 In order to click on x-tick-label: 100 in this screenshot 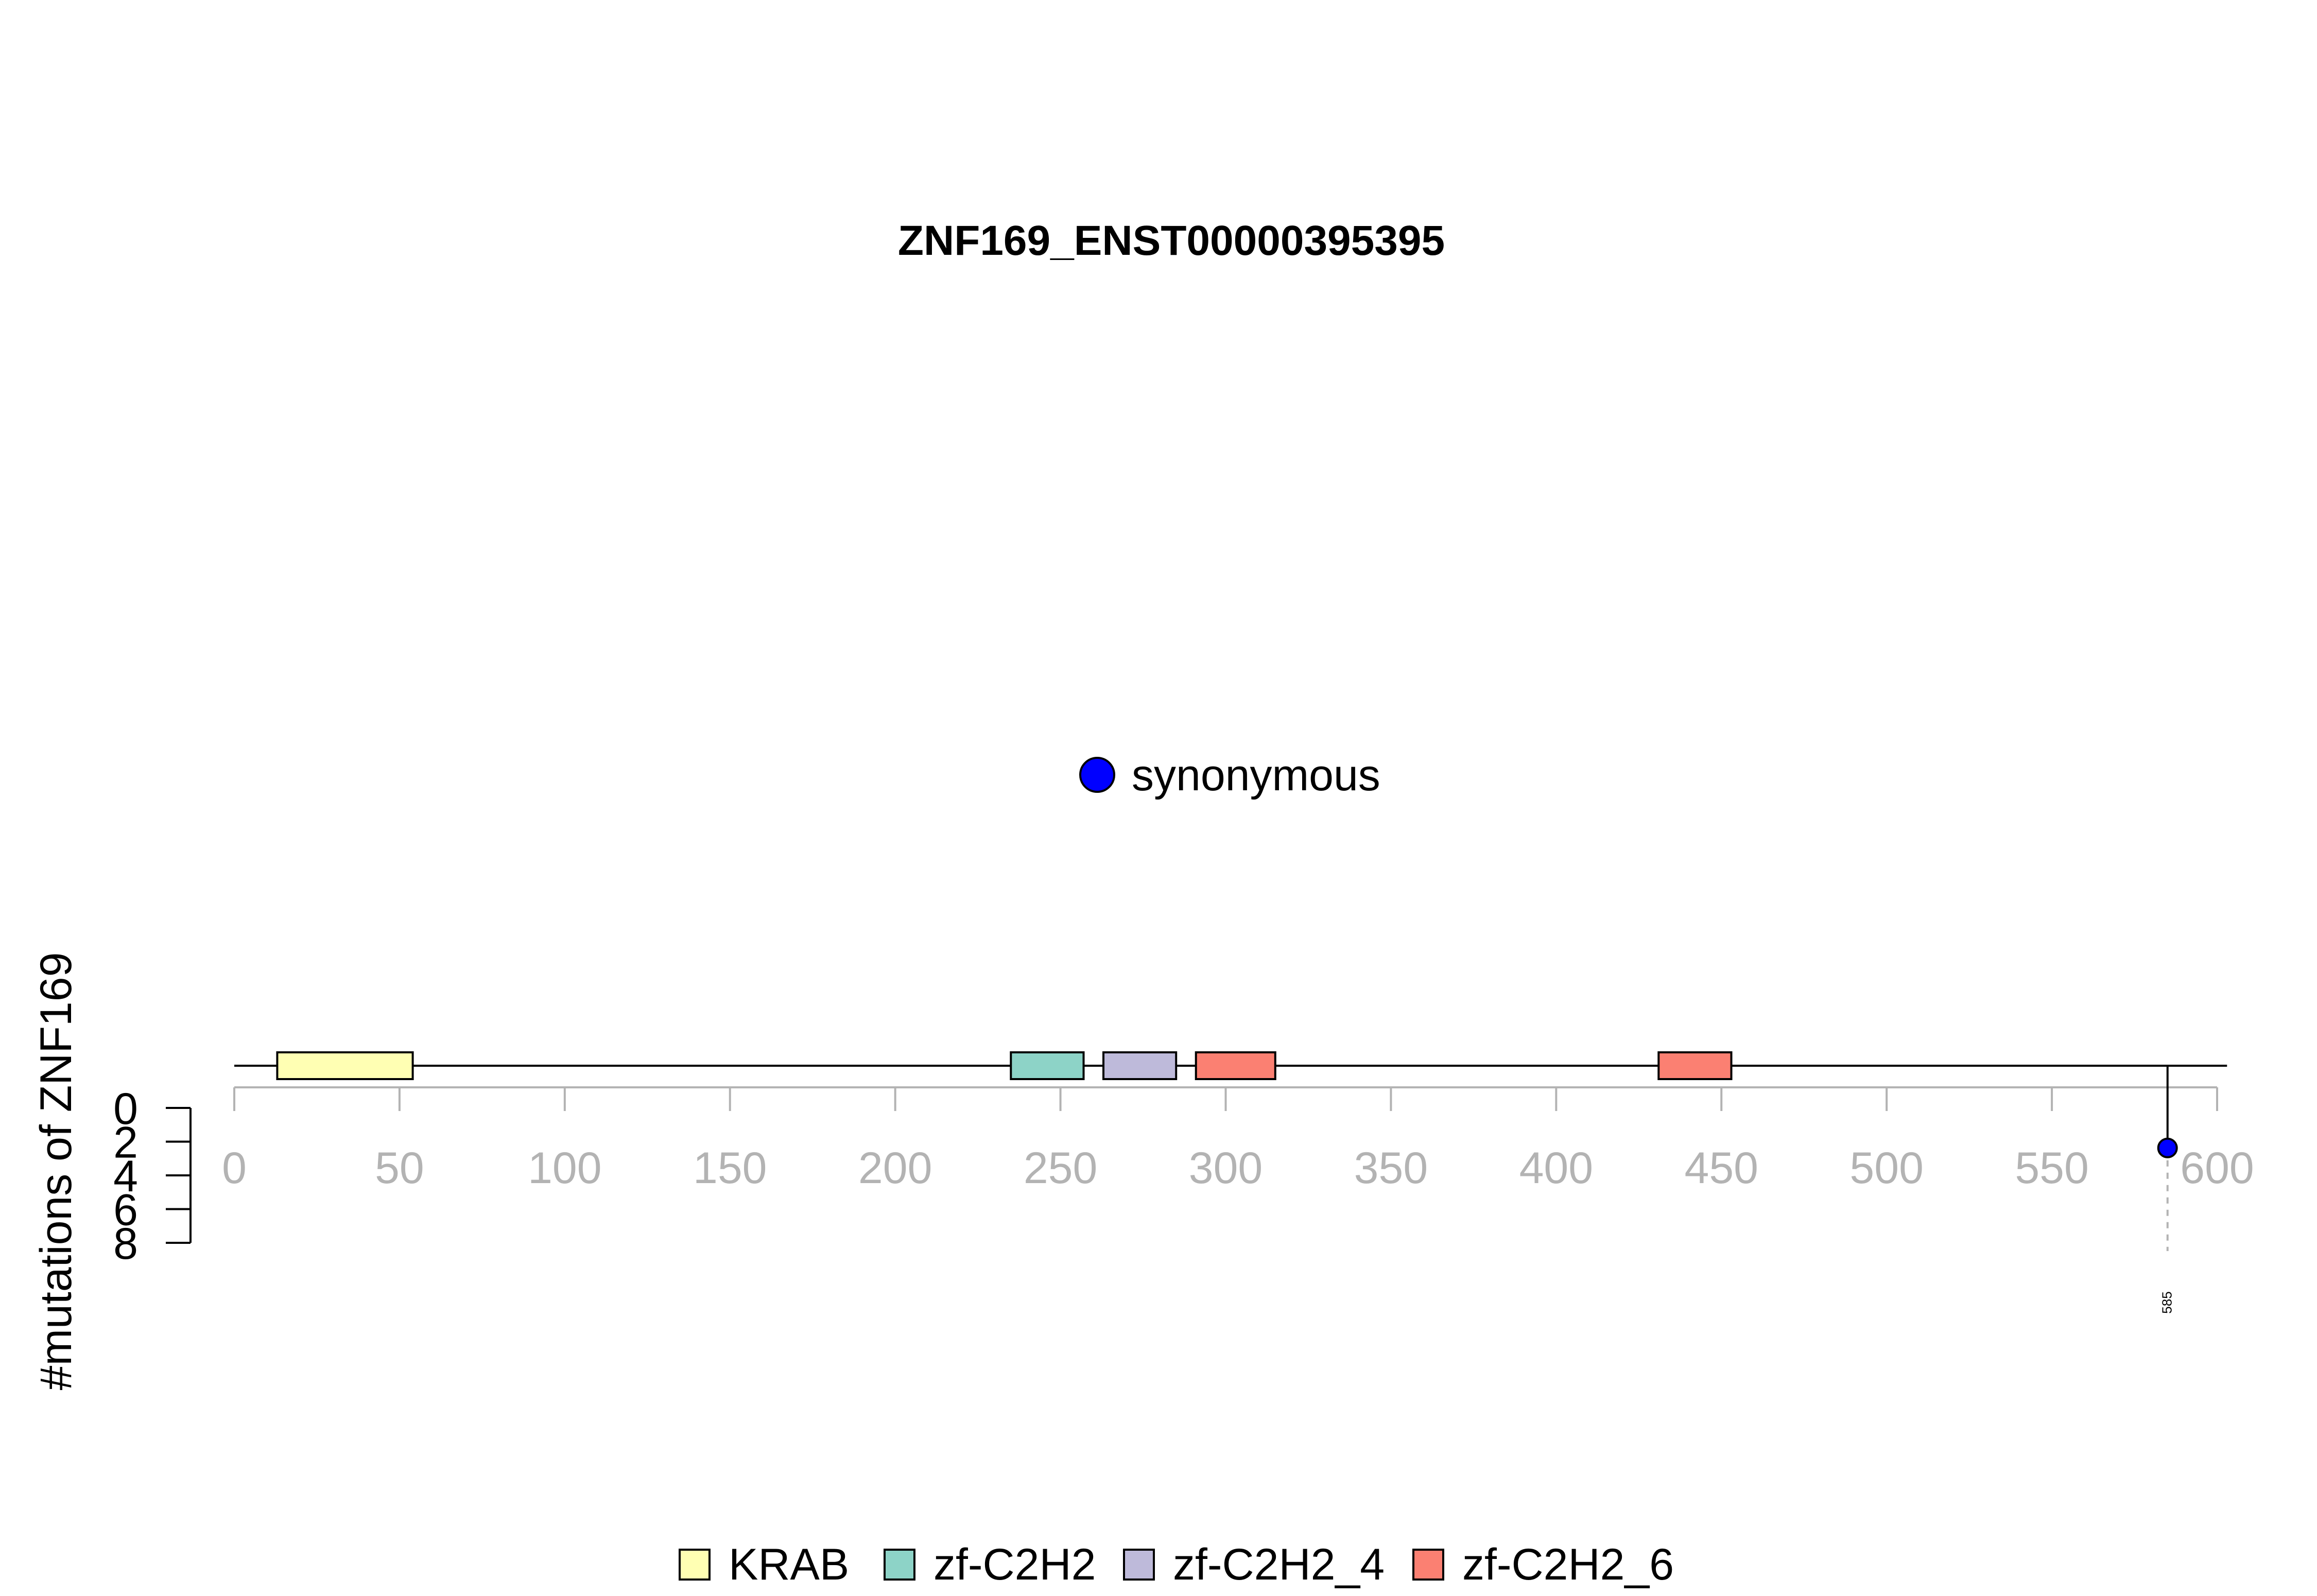, I will do `click(565, 1168)`.